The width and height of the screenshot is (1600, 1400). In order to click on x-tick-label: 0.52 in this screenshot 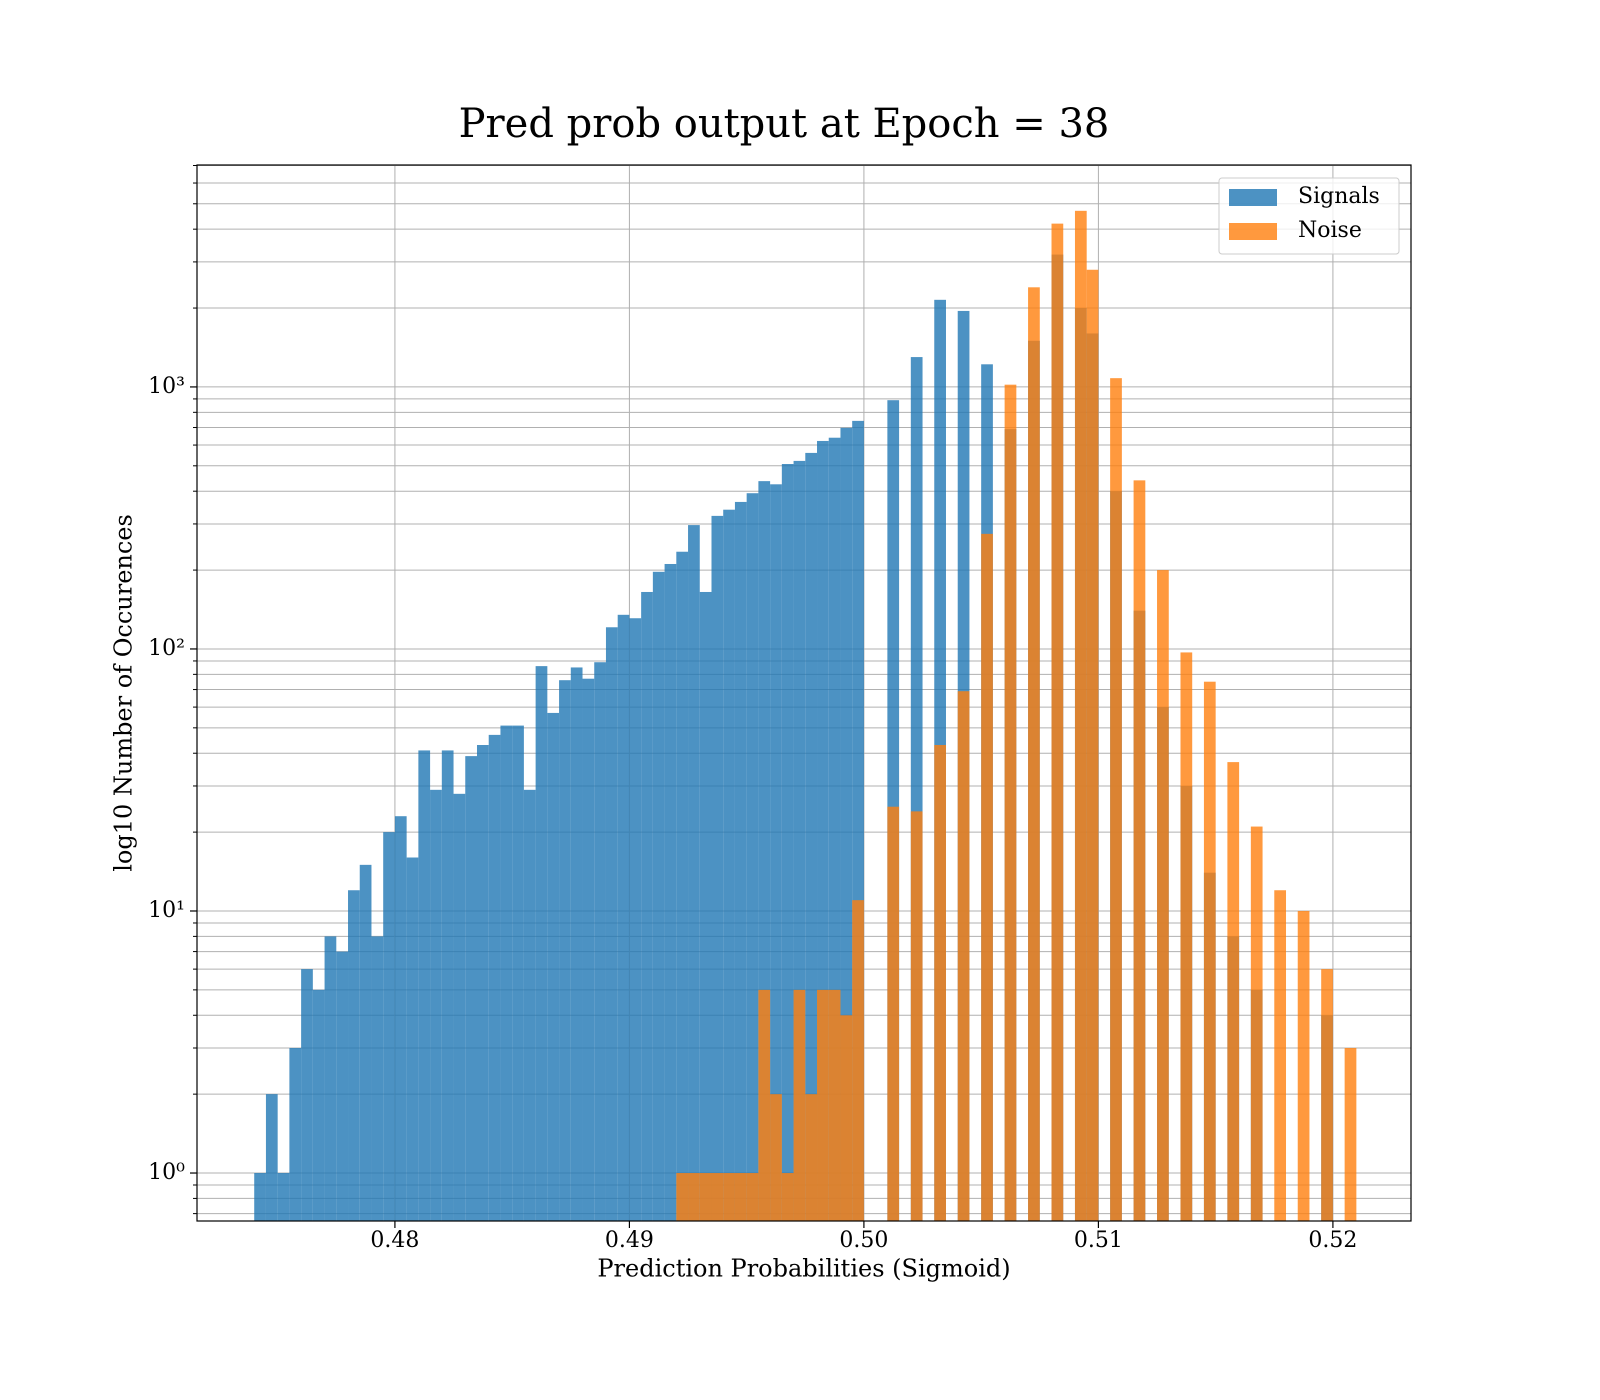, I will do `click(1332, 1240)`.